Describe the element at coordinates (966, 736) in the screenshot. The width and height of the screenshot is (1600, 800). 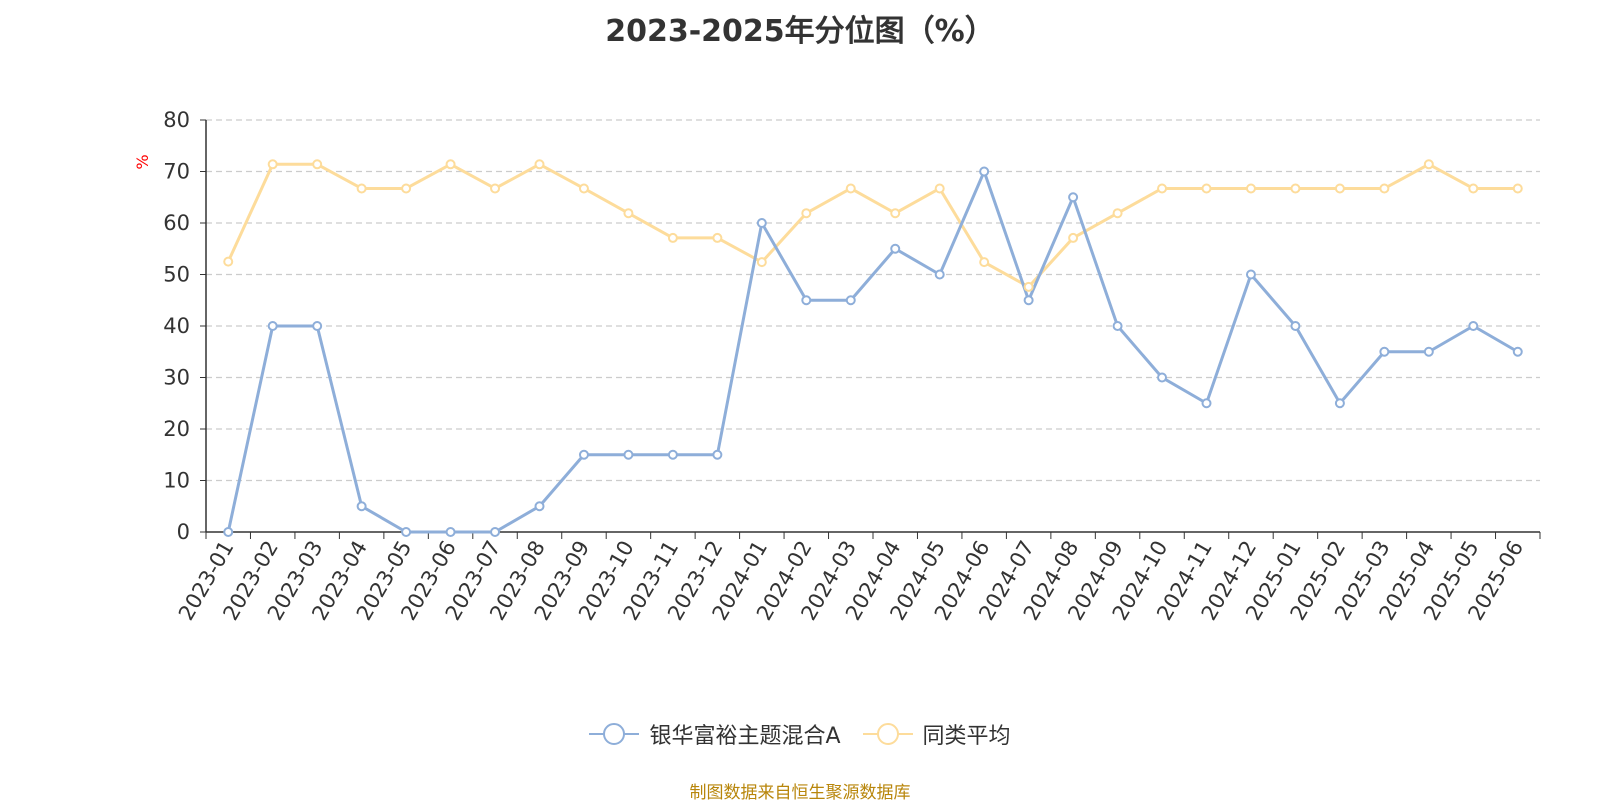
I see `legend-label-average: 同类平均` at that location.